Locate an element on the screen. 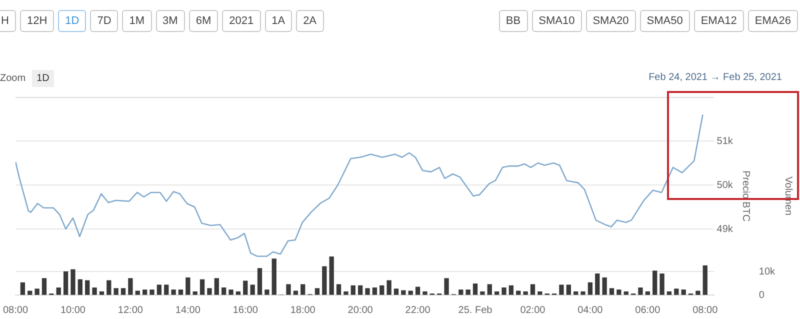 The width and height of the screenshot is (800, 319). text: 2A is located at coordinates (310, 21).